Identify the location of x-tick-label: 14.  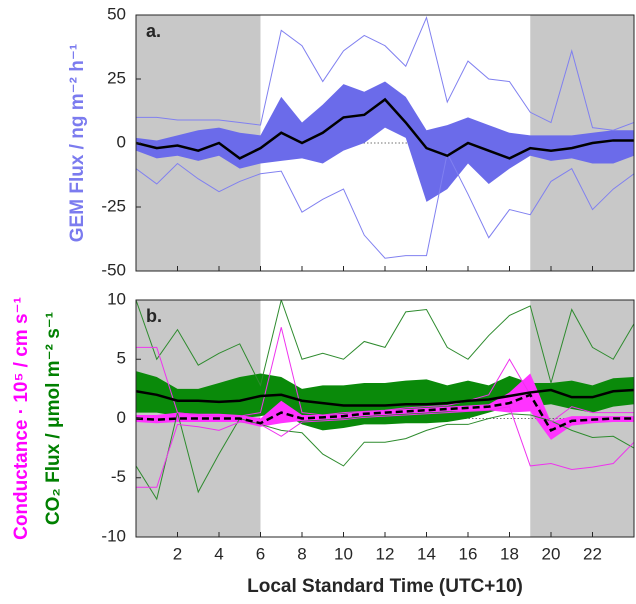
(426, 553).